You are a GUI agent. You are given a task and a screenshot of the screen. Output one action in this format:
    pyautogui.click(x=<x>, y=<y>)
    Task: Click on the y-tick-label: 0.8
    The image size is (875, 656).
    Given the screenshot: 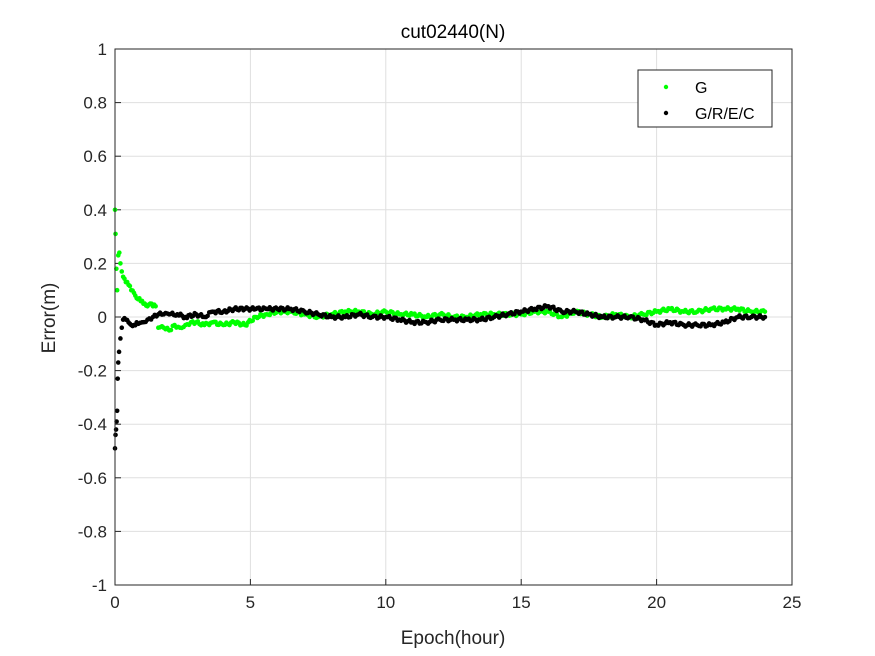 What is the action you would take?
    pyautogui.click(x=95, y=103)
    